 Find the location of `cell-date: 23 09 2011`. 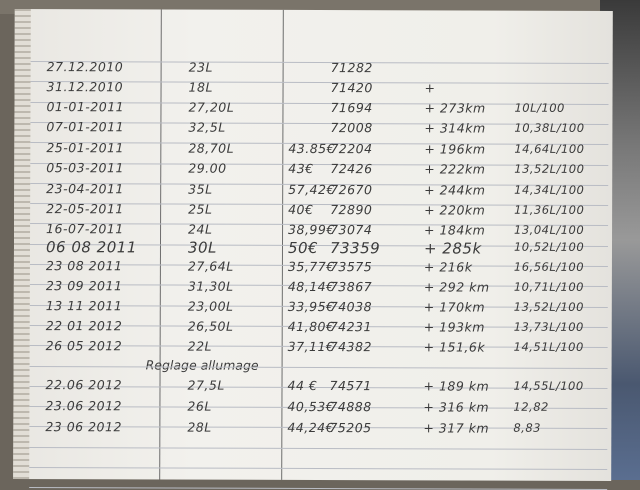

cell-date: 23 09 2011 is located at coordinates (84, 286).